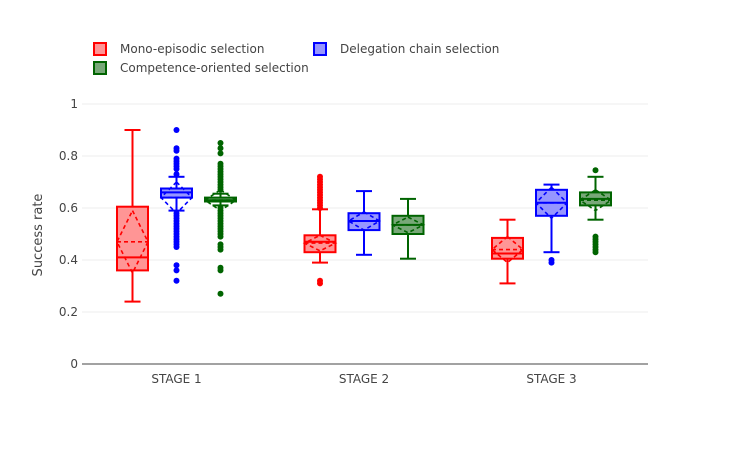 The height and width of the screenshot is (454, 729). What do you see at coordinates (68, 234) in the screenshot?
I see `y-axis-ticks: 0 0.2 0.4 0.6 0.8 1` at bounding box center [68, 234].